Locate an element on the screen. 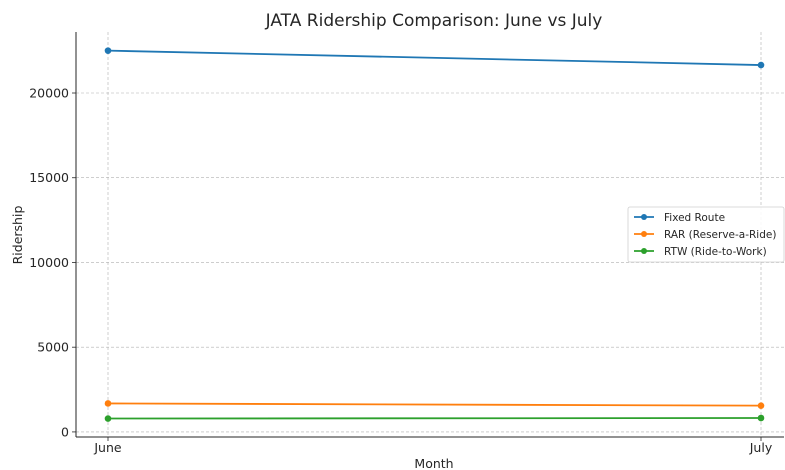  legend-label: RAR (Reserve-a-Ride) is located at coordinates (720, 235).